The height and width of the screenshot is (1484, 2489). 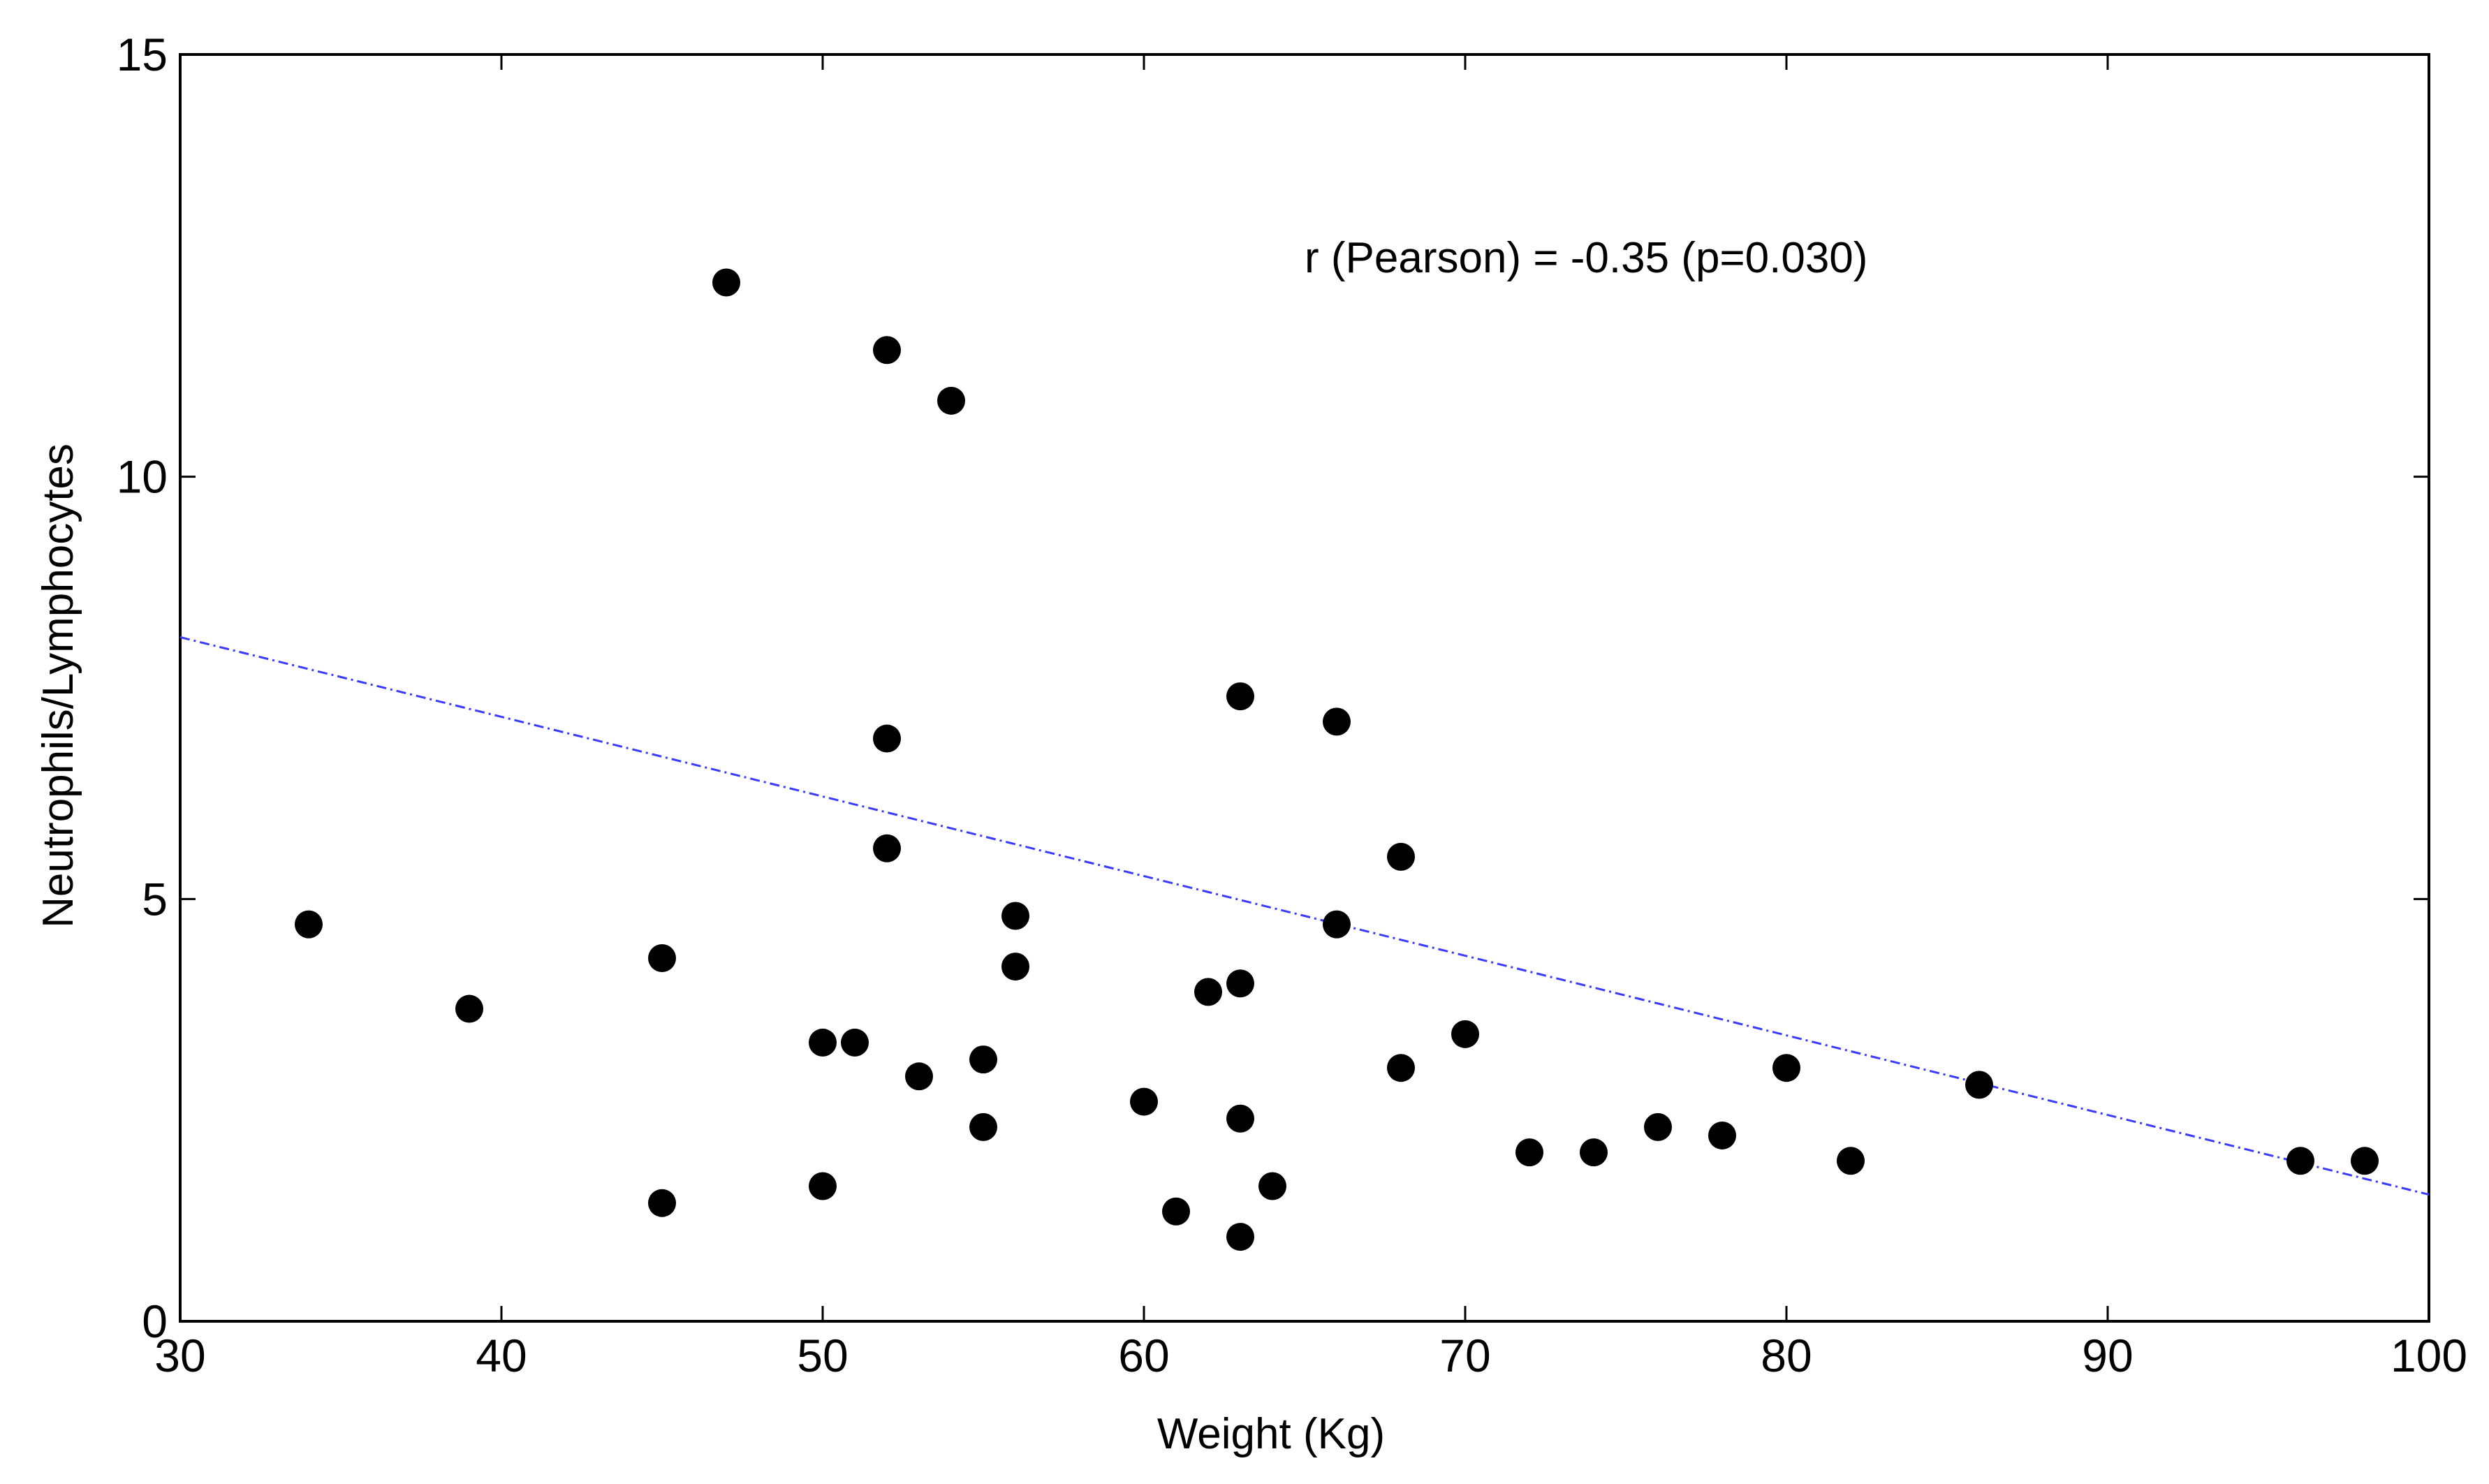 I want to click on x-tick-label: 40, so click(x=501, y=1355).